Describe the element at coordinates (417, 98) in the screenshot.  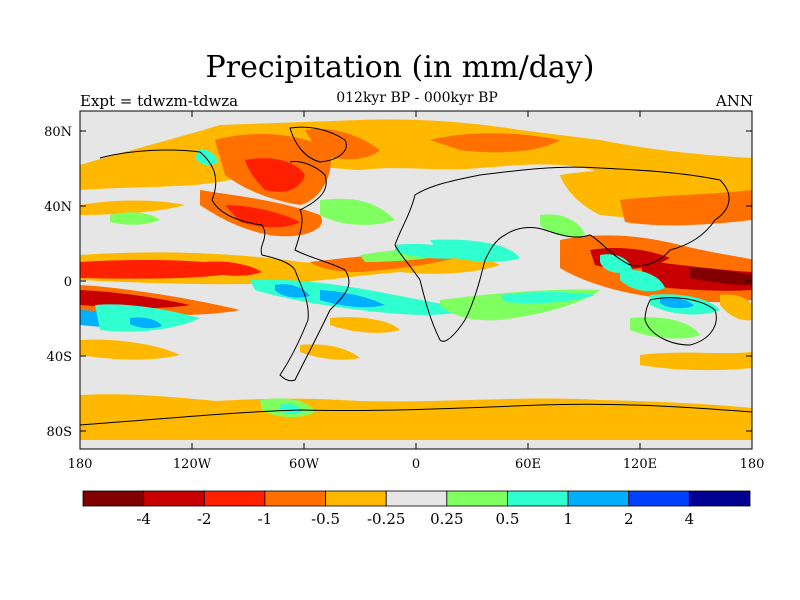
I see `plot-subtitle: 012kyr BP - 000kyr BP` at that location.